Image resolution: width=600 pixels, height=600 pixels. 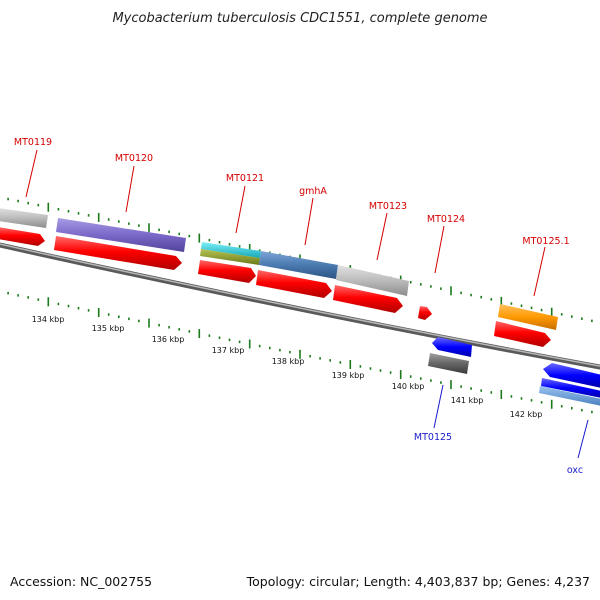 What do you see at coordinates (433, 437) in the screenshot?
I see `gene-label-mt0125: MT0125` at bounding box center [433, 437].